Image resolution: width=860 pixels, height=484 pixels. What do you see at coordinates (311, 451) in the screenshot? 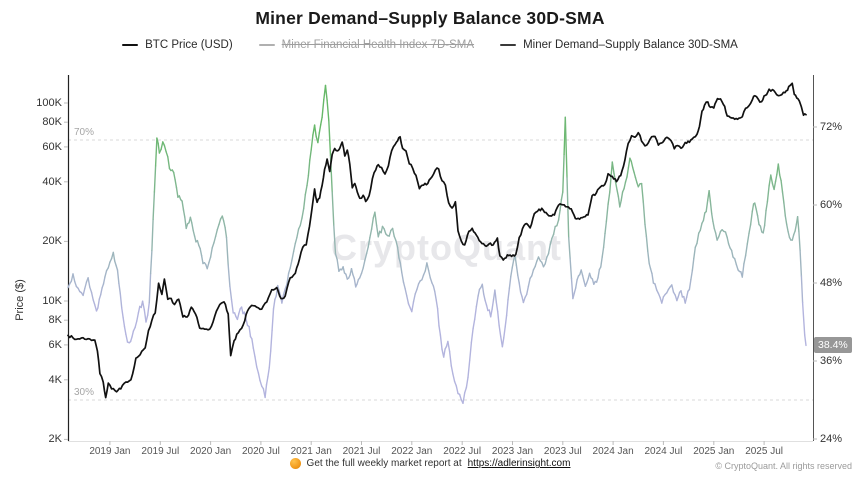
I see `x-axis-label: 2021 Jan` at bounding box center [311, 451].